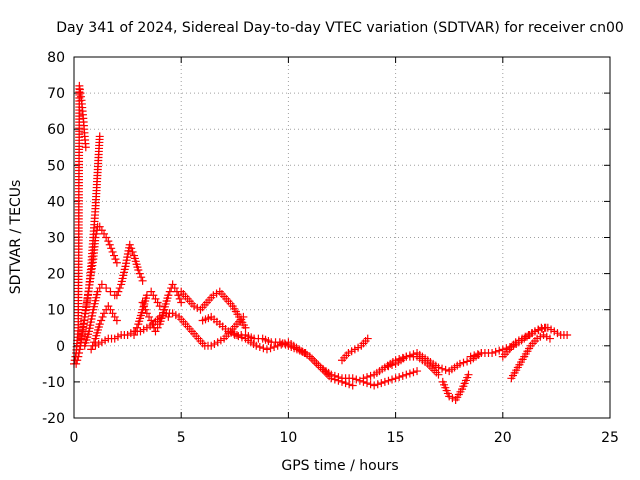 Image resolution: width=640 pixels, height=480 pixels. What do you see at coordinates (181, 438) in the screenshot?
I see `x-tick-label: 5` at bounding box center [181, 438].